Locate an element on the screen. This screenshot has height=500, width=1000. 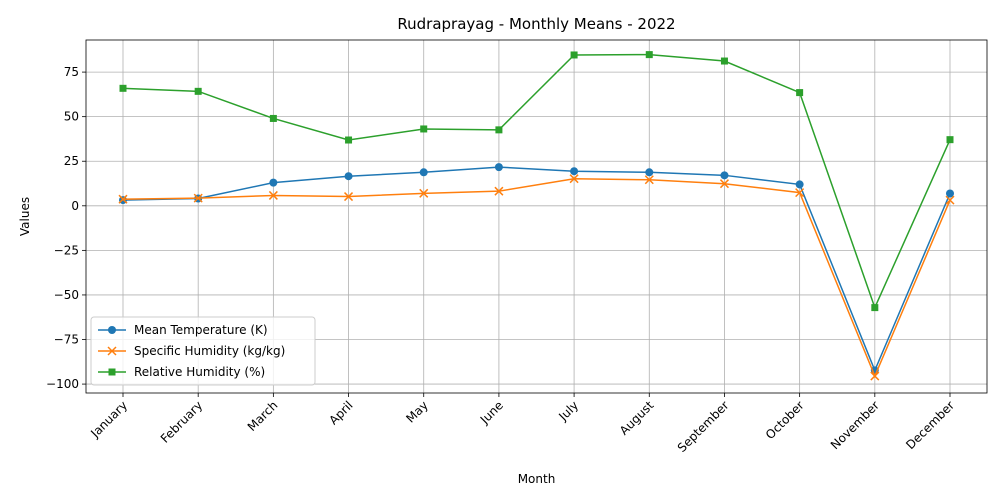
y-tick-label: 75 is located at coordinates (71, 72).